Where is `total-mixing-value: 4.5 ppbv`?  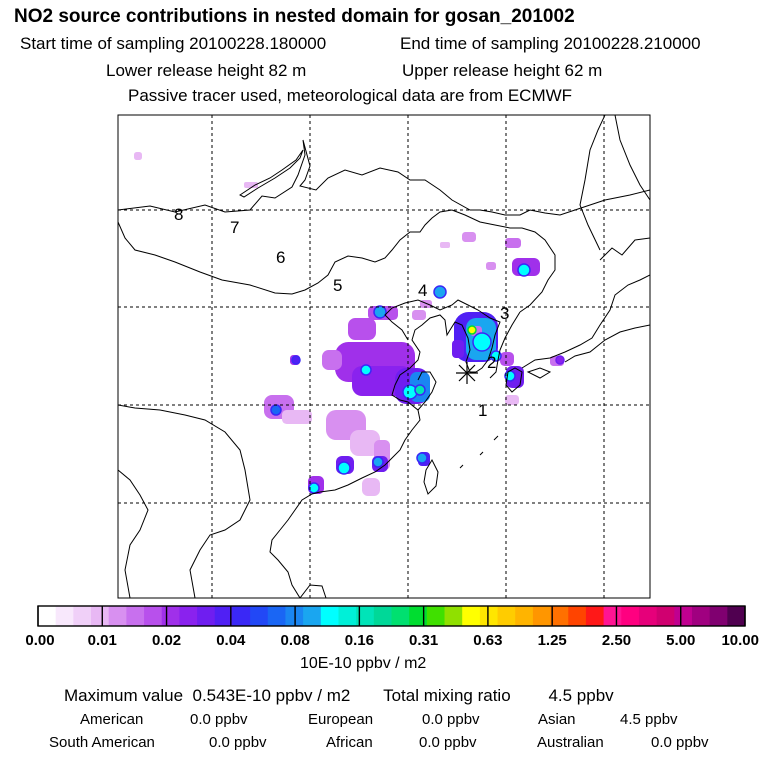 total-mixing-value: 4.5 ppbv is located at coordinates (581, 695).